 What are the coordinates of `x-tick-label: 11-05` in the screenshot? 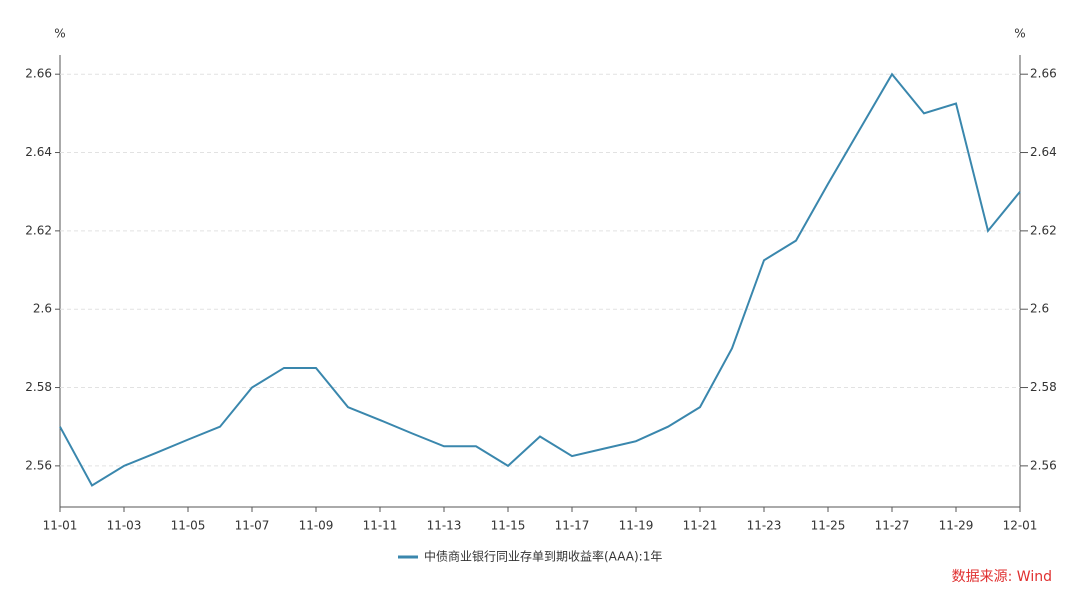 It's located at (188, 526).